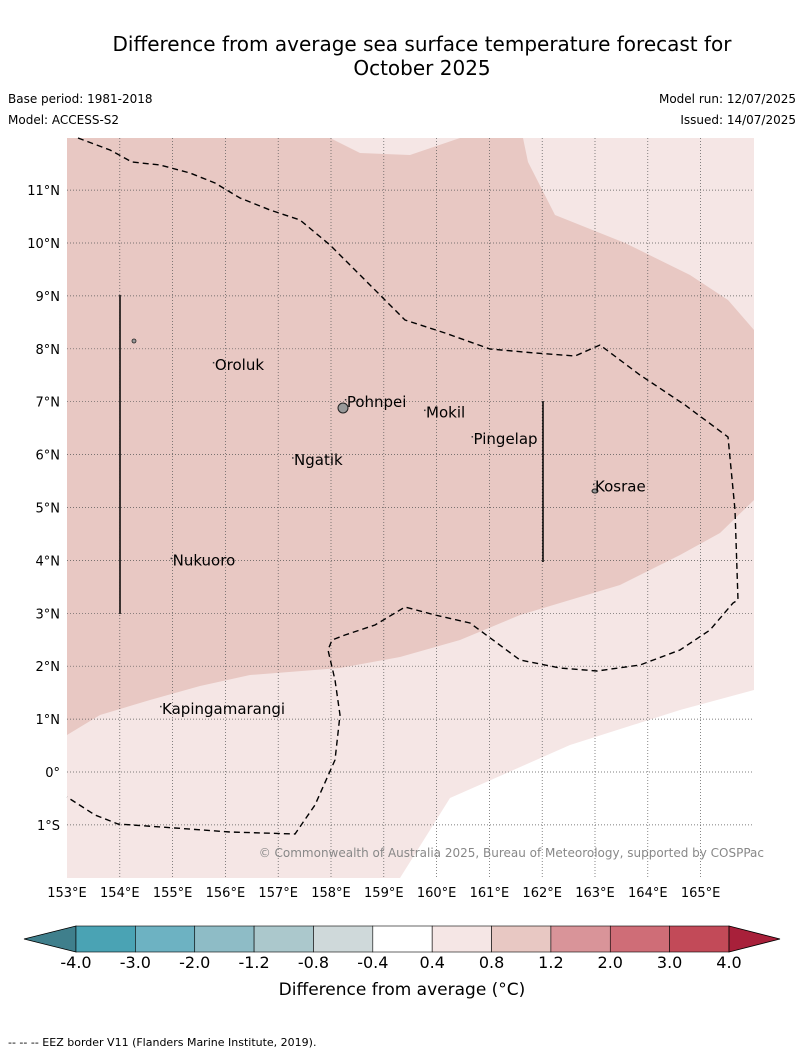  Describe the element at coordinates (194, 962) in the screenshot. I see `colorbar-tick-label: -2.0` at that location.